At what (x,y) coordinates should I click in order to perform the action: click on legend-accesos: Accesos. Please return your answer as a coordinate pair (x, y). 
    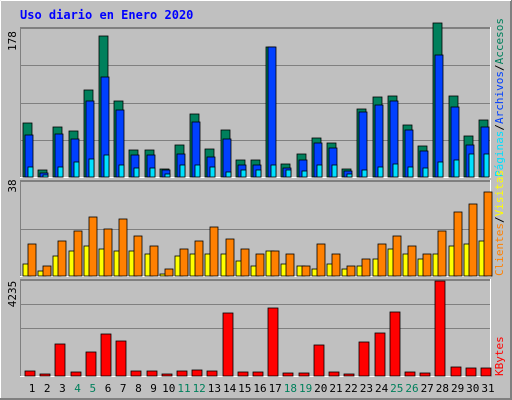
    Looking at the image, I should click on (499, 41).